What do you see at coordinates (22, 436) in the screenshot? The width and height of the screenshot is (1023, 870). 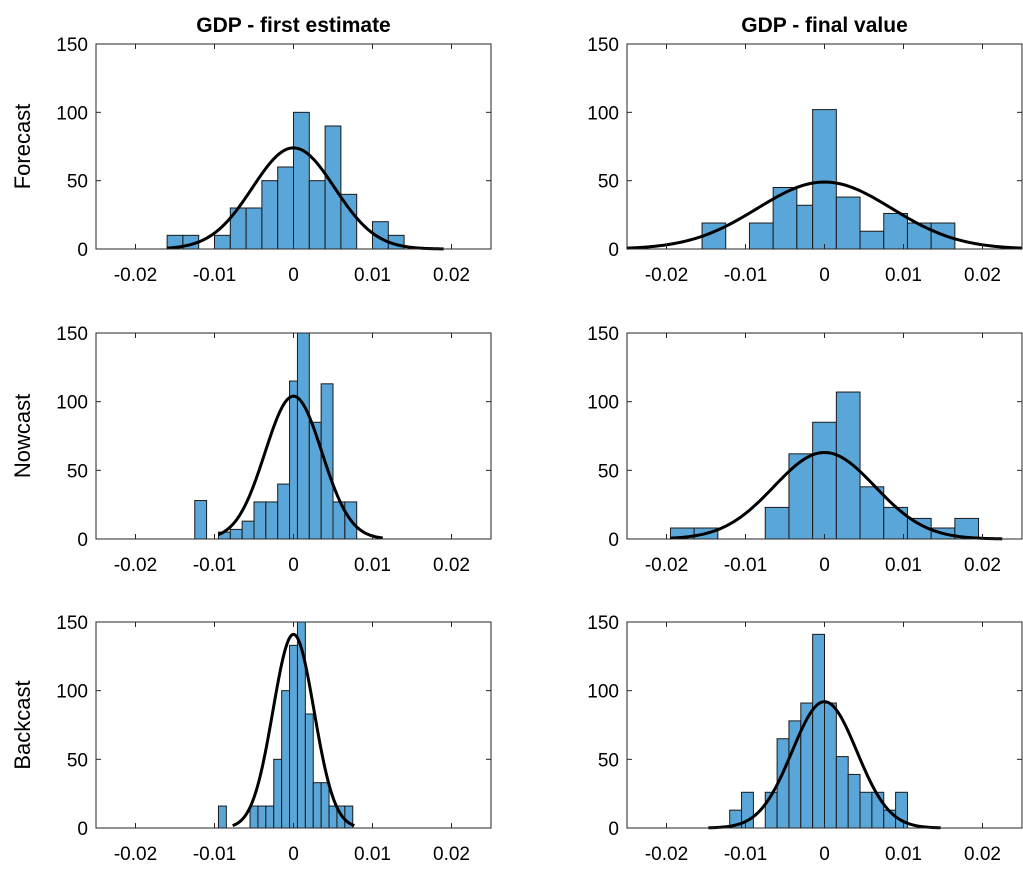 I see `row-label: Nowcast` at bounding box center [22, 436].